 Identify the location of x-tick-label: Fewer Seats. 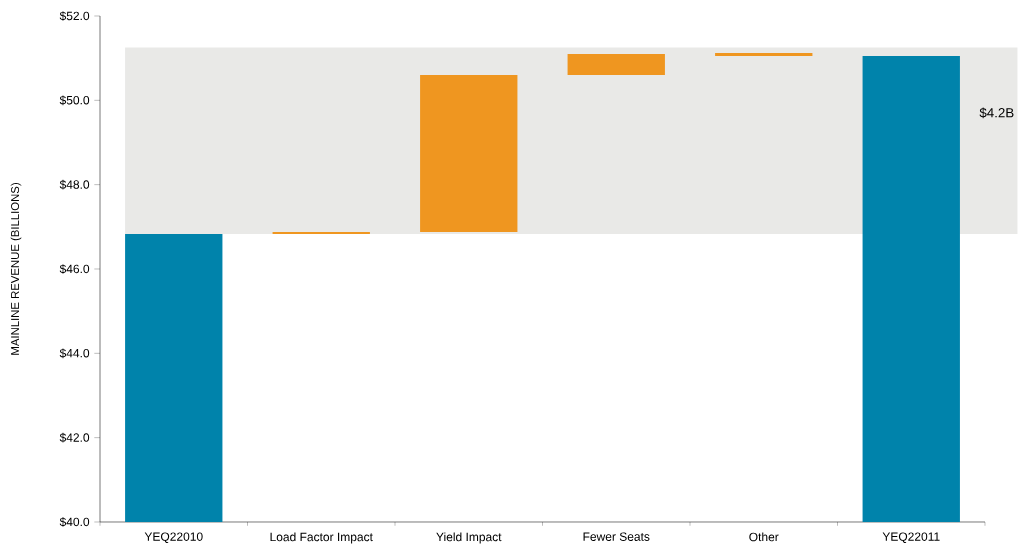
(616, 536).